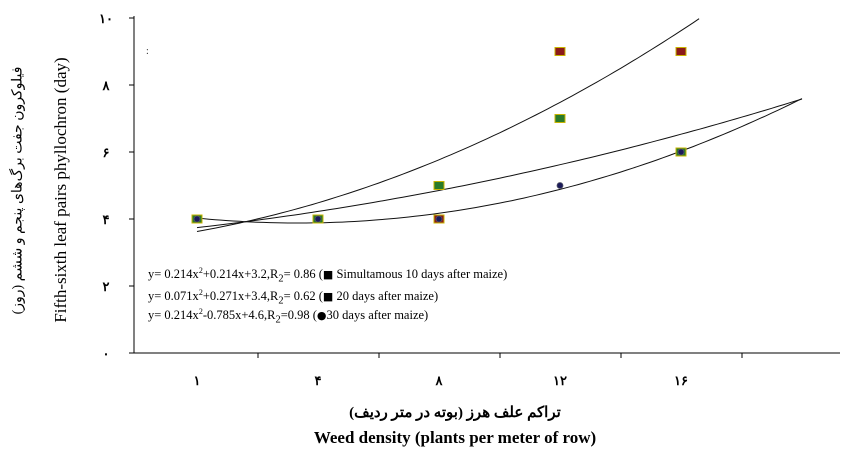 Image resolution: width=853 pixels, height=454 pixels. What do you see at coordinates (197, 380) in the screenshot?
I see `x-tick-label: ۱` at bounding box center [197, 380].